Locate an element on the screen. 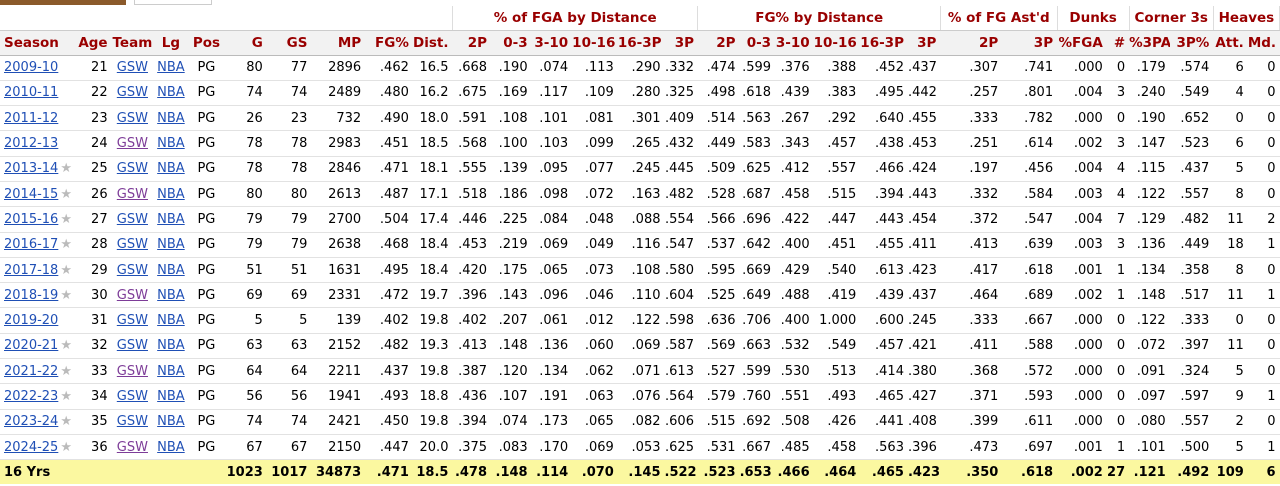 The image size is (1280, 486). season-link: 2010-11 is located at coordinates (31, 93).